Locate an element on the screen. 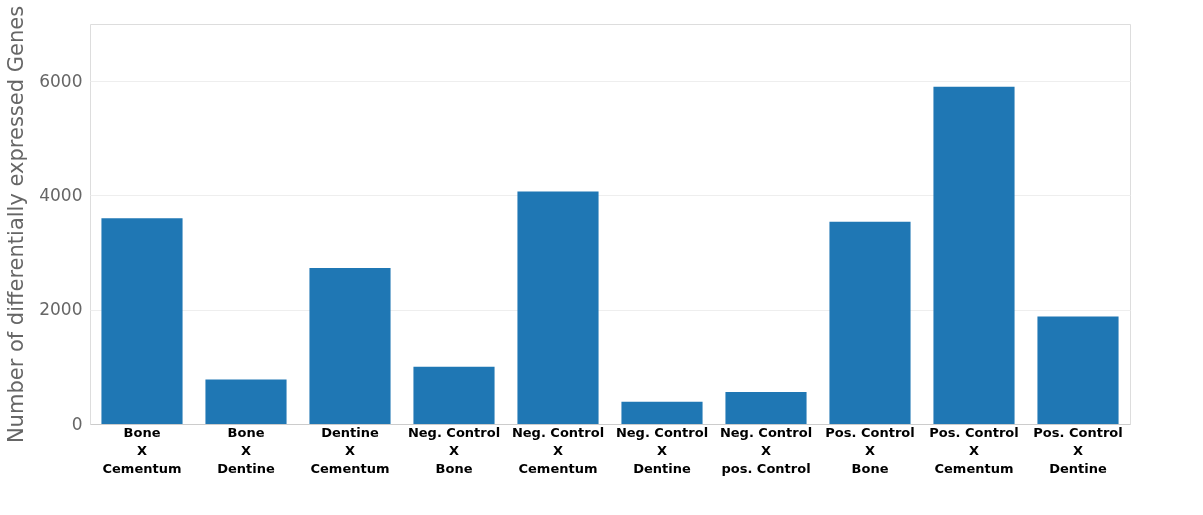 This screenshot has height=515, width=1203. y-tick-label: 6000 is located at coordinates (61, 80).